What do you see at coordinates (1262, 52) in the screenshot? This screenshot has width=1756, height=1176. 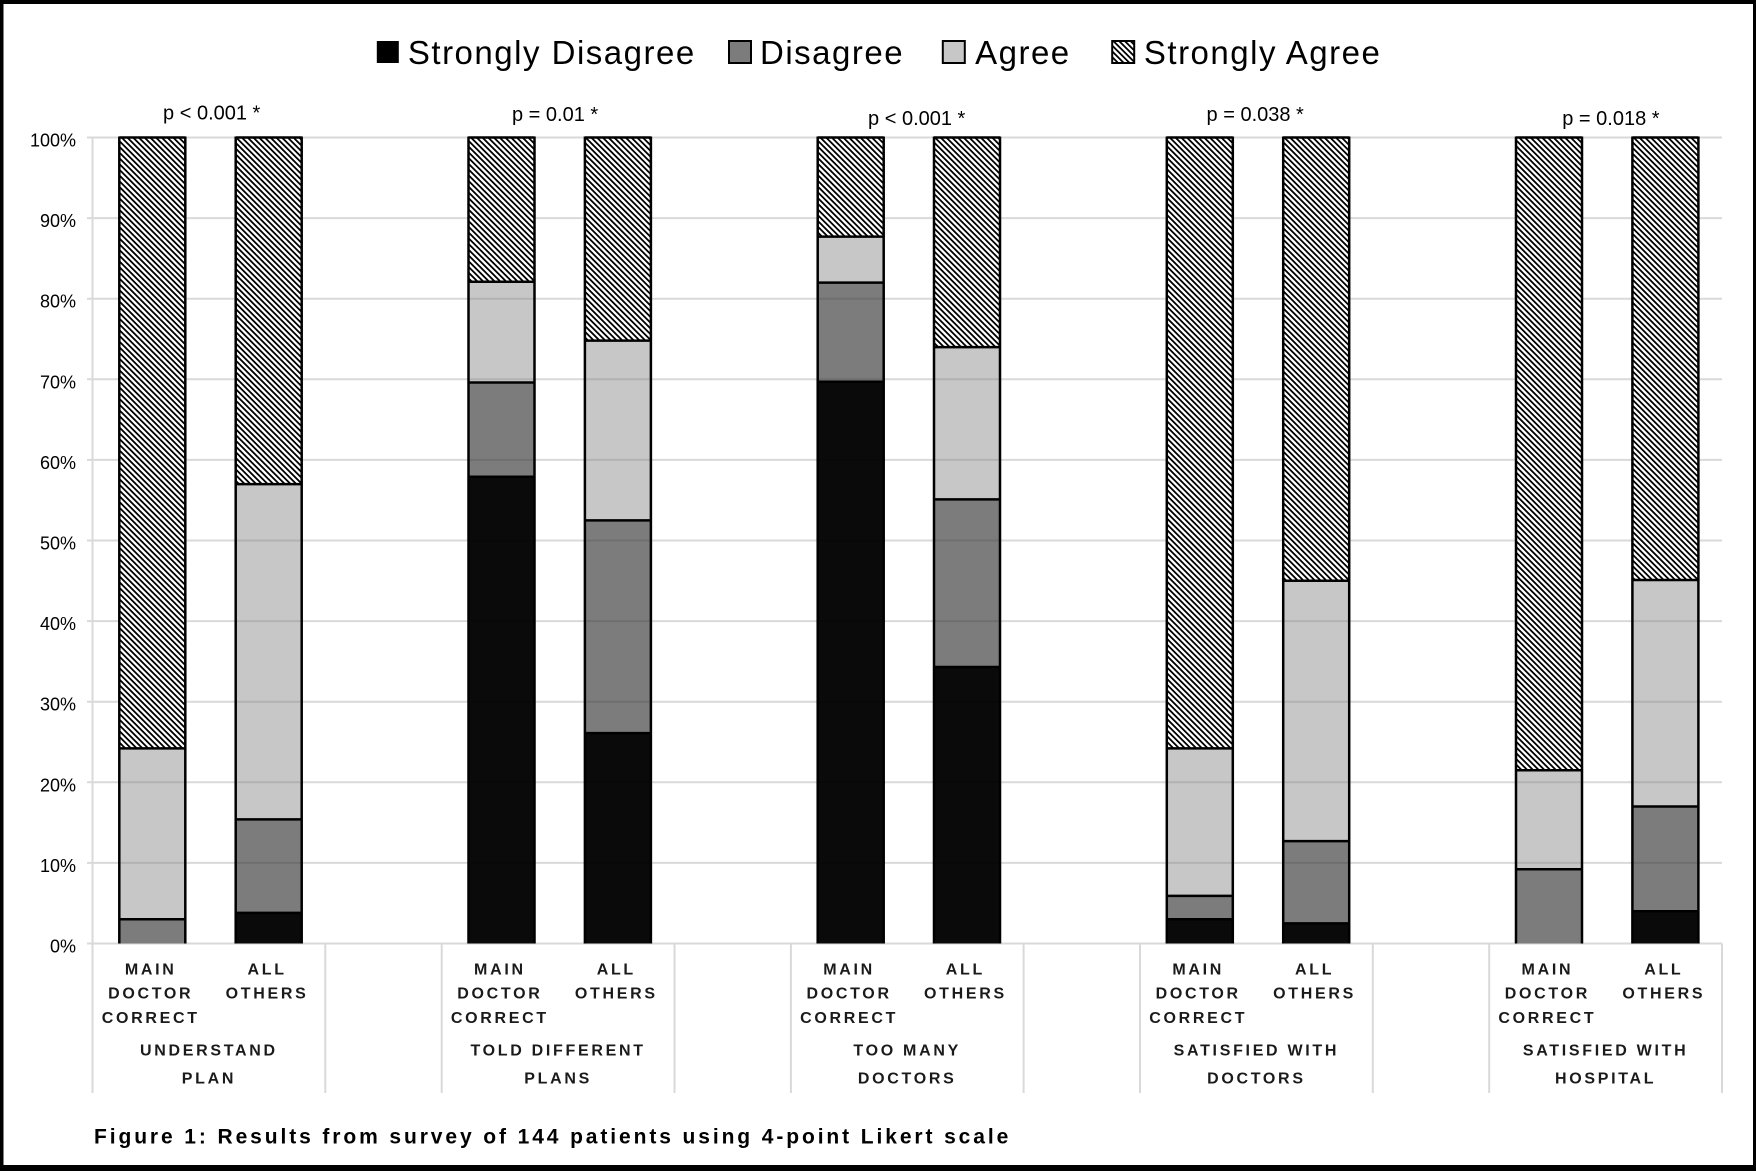 I see `svg-text: Strongly Agree` at bounding box center [1262, 52].